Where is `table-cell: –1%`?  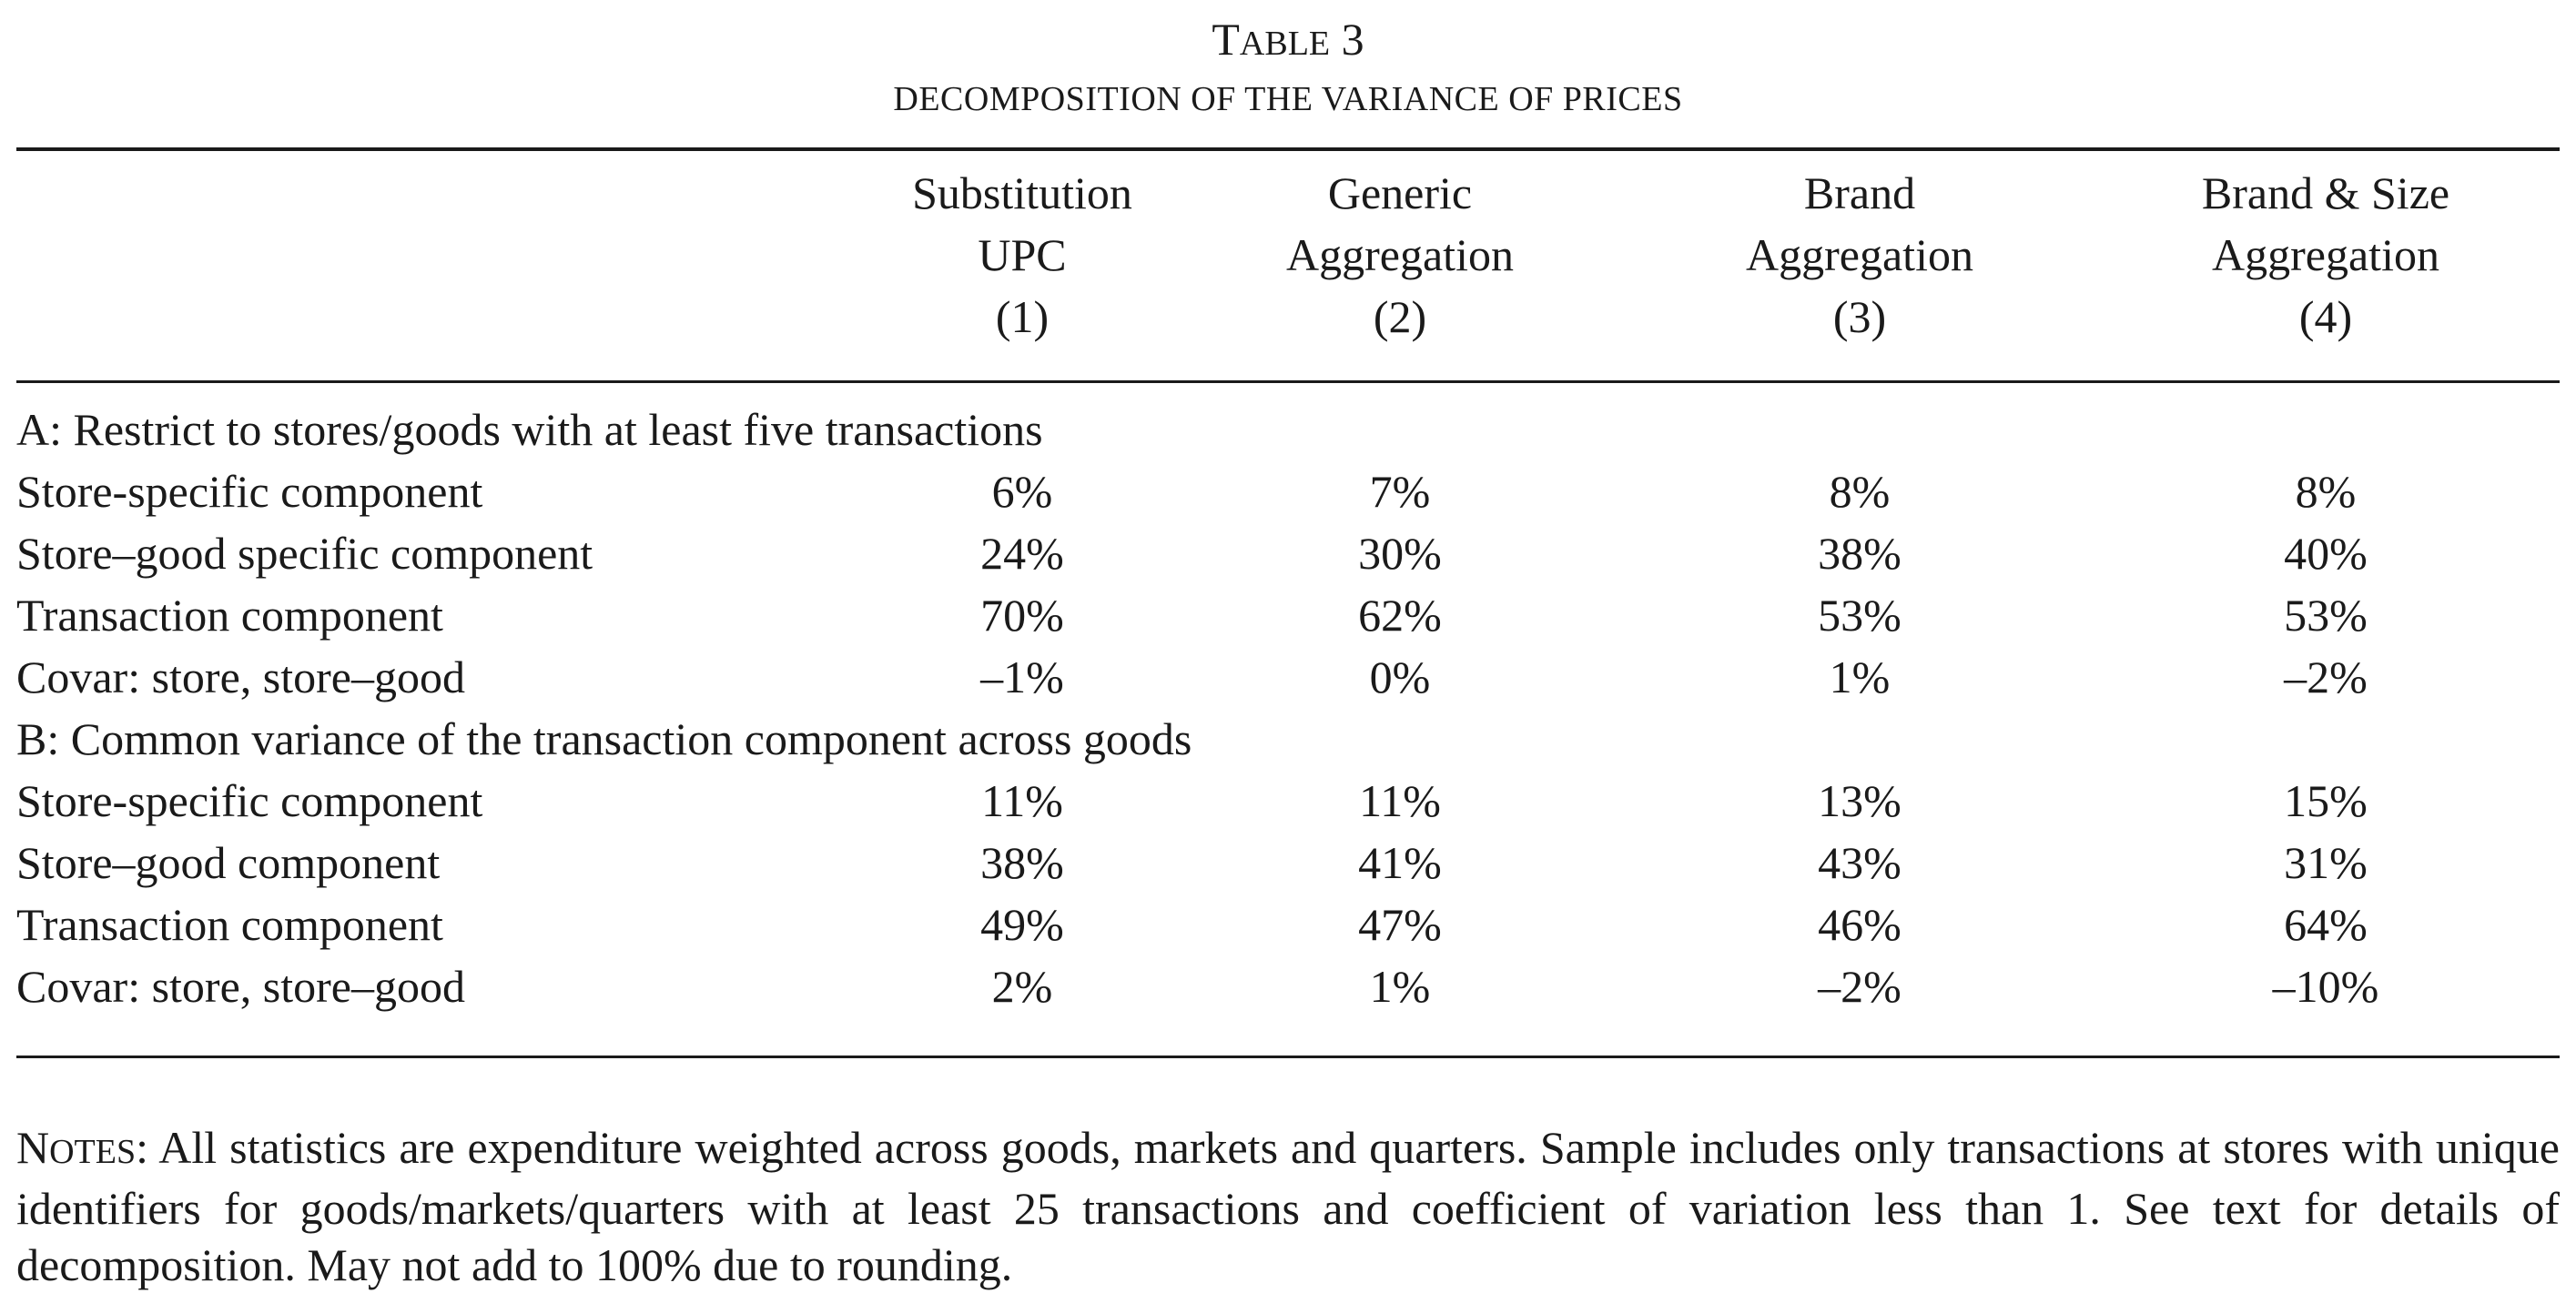
table-cell: –1% is located at coordinates (1022, 677).